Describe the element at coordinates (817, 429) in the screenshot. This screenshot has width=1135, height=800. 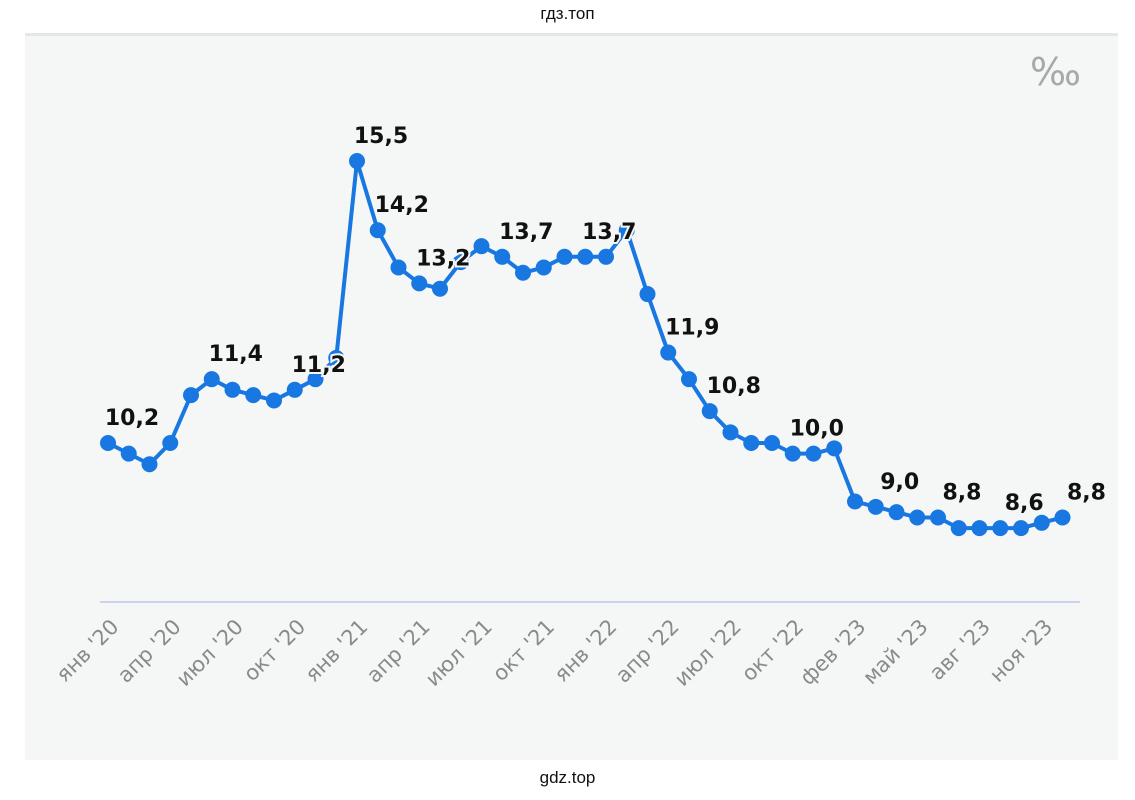
I see `data-label: 10,0` at that location.